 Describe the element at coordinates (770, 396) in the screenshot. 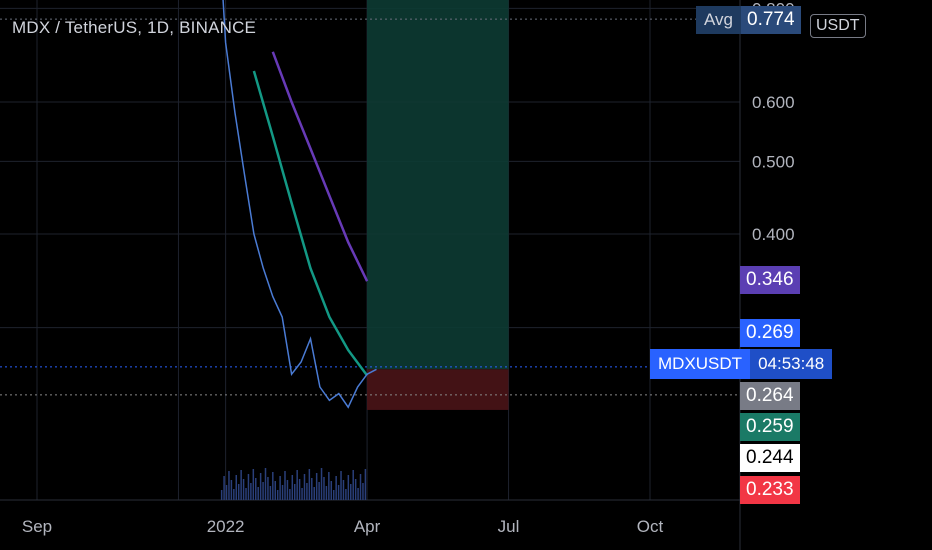

I see `price-badge: 0.264` at that location.